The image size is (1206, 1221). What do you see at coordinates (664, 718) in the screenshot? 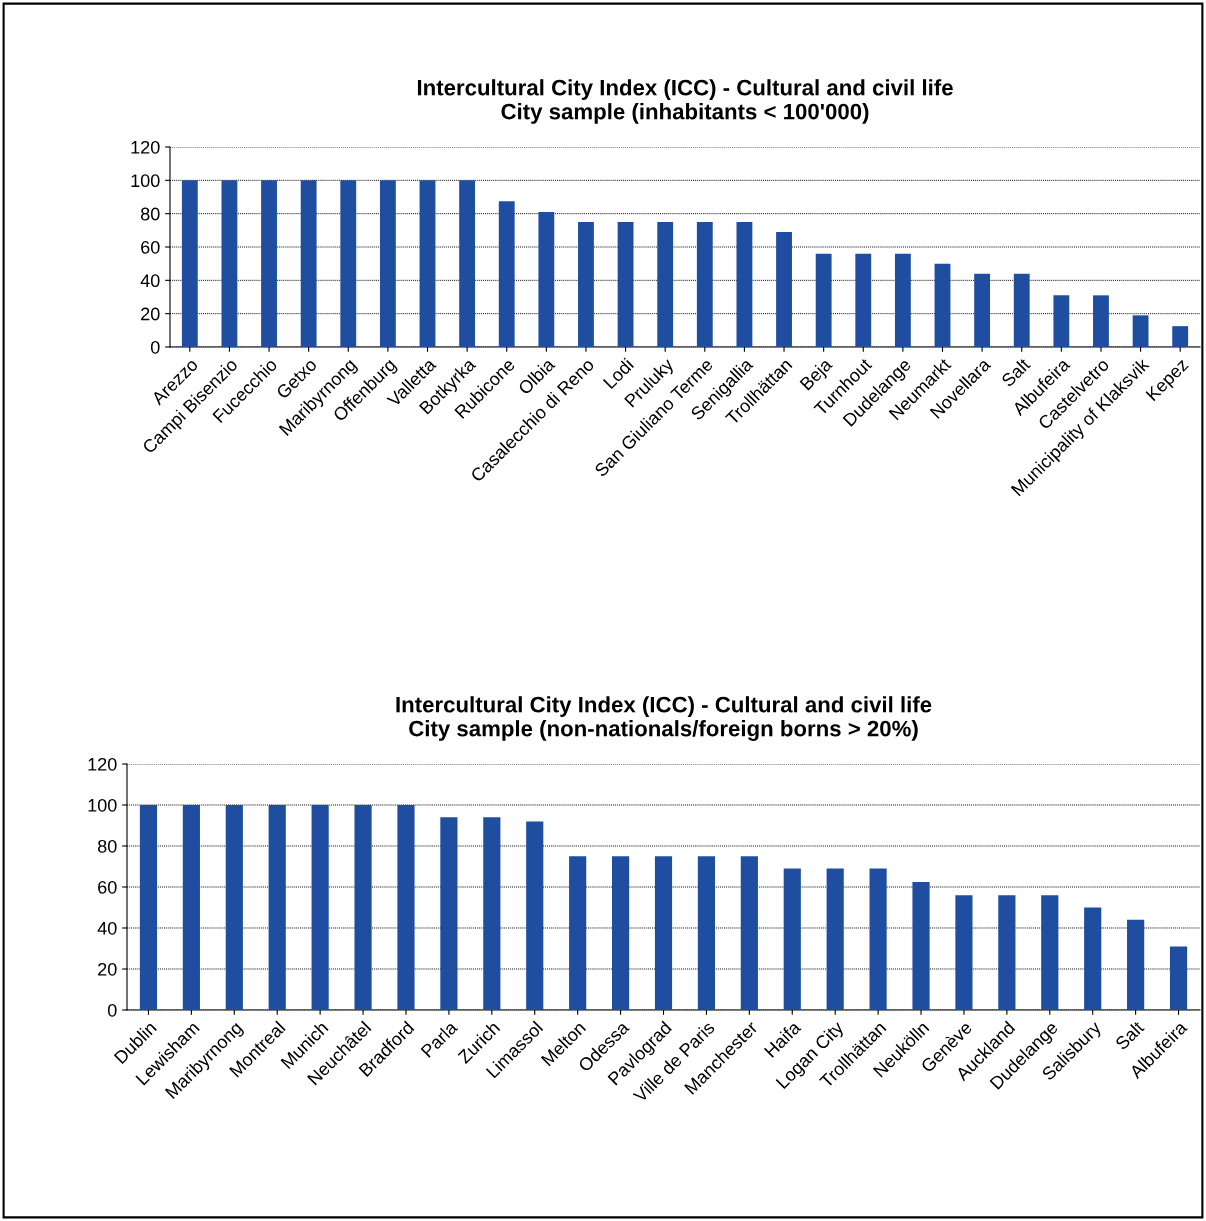
I see `chart-title: Intercultural City Index (ICC) - Cultural and civil life City sample (non-nationals/foreign borns > 20%)` at bounding box center [664, 718].